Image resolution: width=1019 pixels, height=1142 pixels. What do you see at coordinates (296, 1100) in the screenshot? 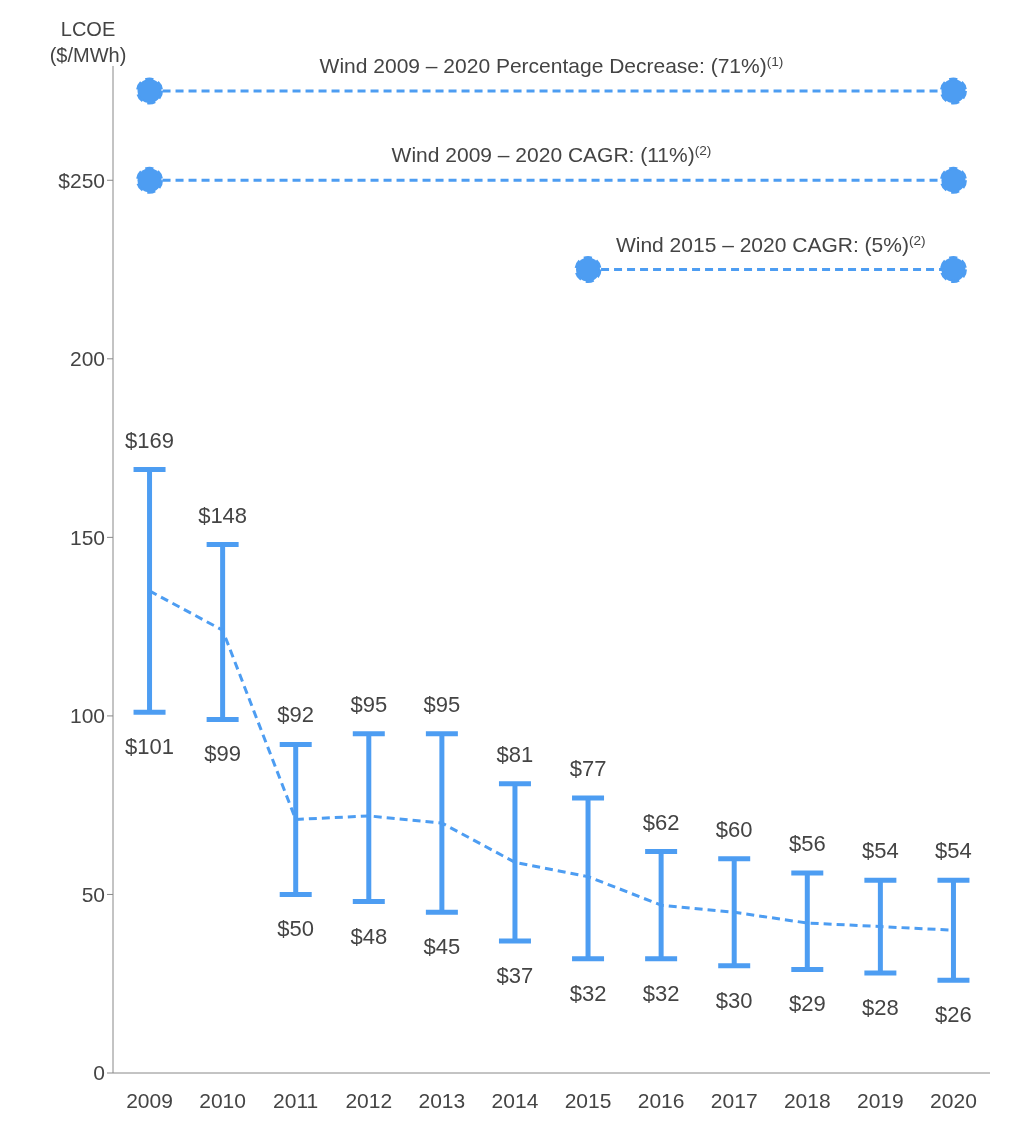
I see `x-tick-label: 2011` at bounding box center [296, 1100].